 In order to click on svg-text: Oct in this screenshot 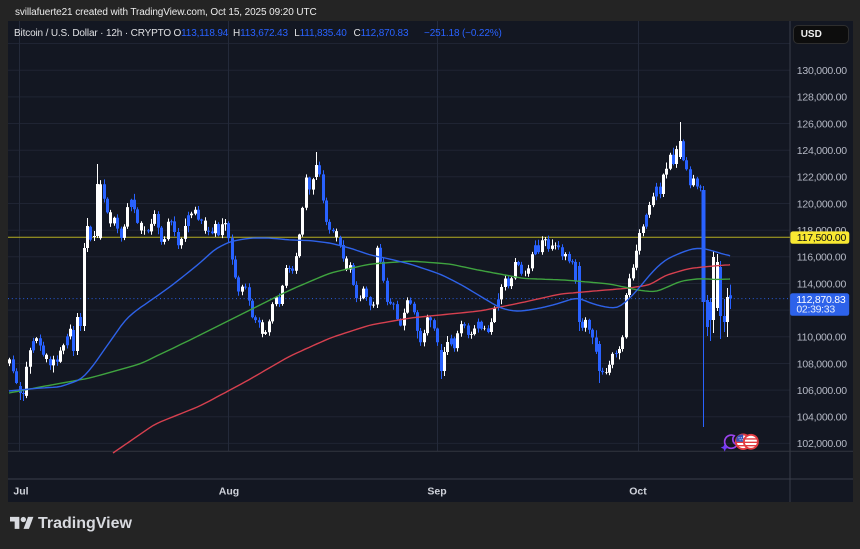, I will do `click(638, 492)`.